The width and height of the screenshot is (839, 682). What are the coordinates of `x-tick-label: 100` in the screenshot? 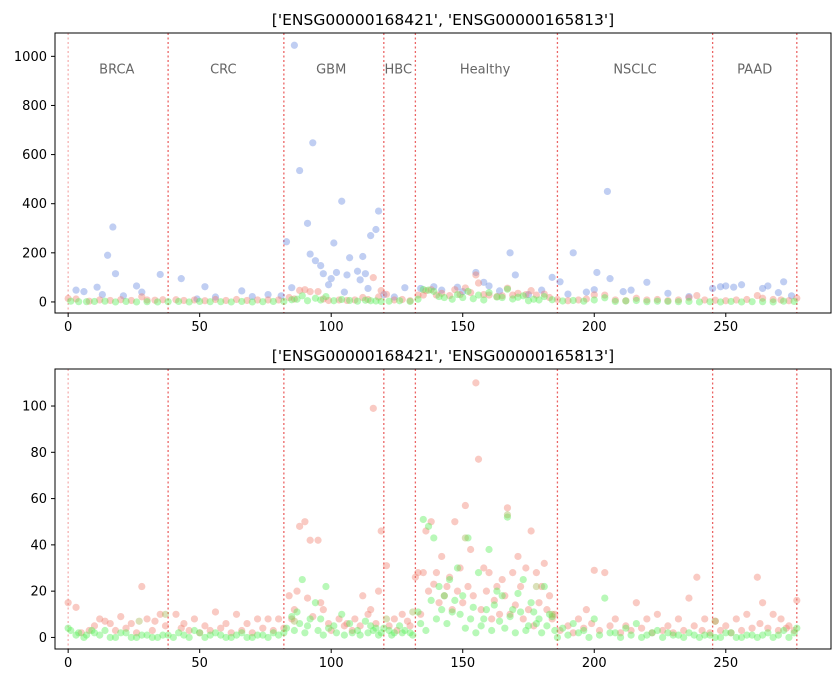 It's located at (331, 327).